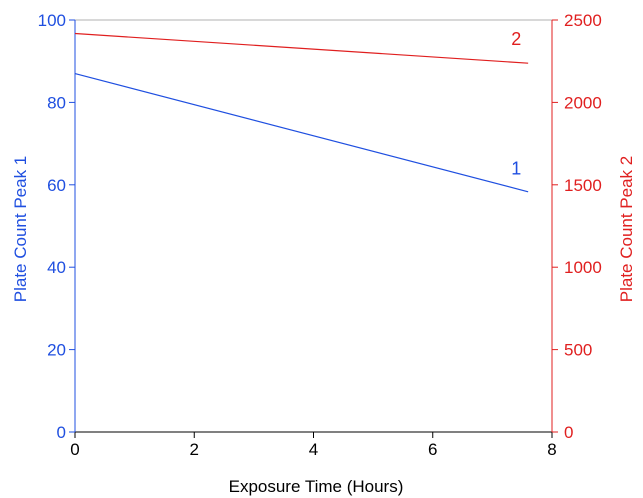 This screenshot has height=498, width=643. Describe the element at coordinates (57, 226) in the screenshot. I see `y-axis-left: 0 20 40 60 80 100` at that location.